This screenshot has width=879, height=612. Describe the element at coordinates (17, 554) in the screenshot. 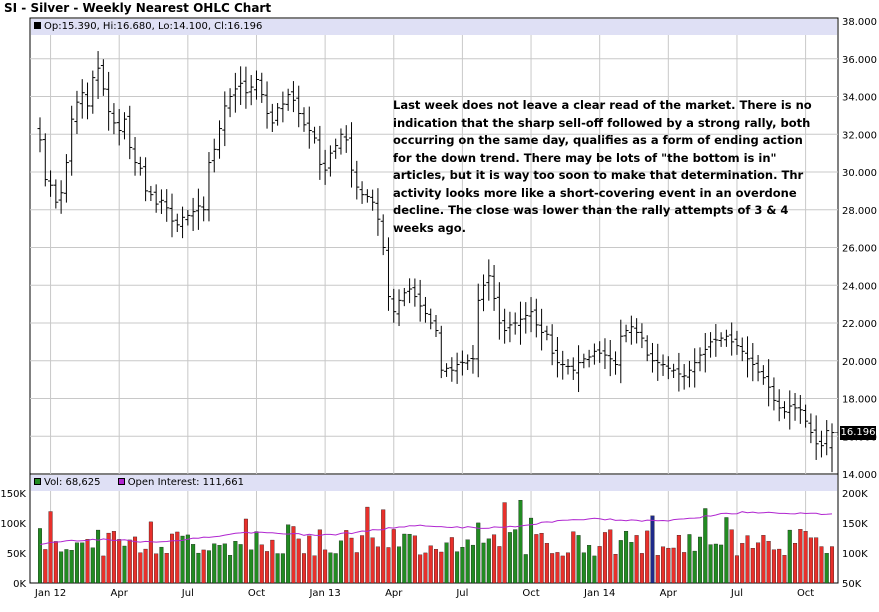

I see `volume-tick-label: 50K` at that location.